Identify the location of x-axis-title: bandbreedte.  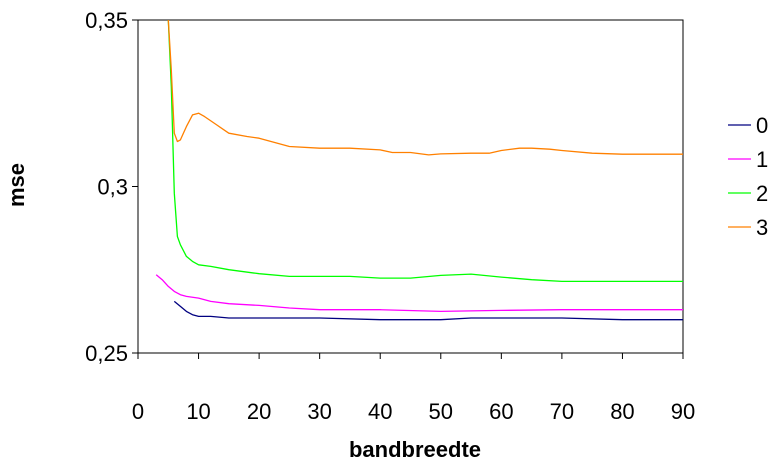
(415, 449).